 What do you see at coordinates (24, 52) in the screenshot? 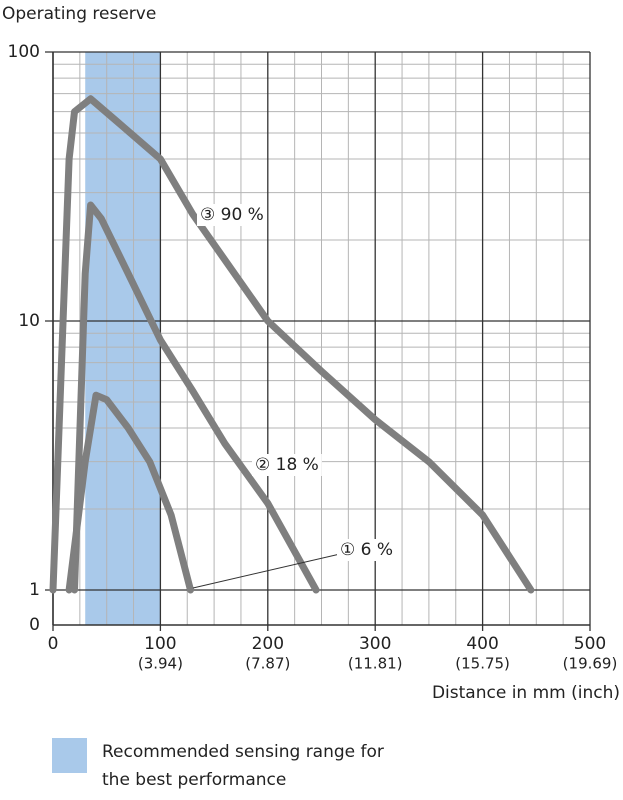
I see `y-tick-label: 100` at bounding box center [24, 52].